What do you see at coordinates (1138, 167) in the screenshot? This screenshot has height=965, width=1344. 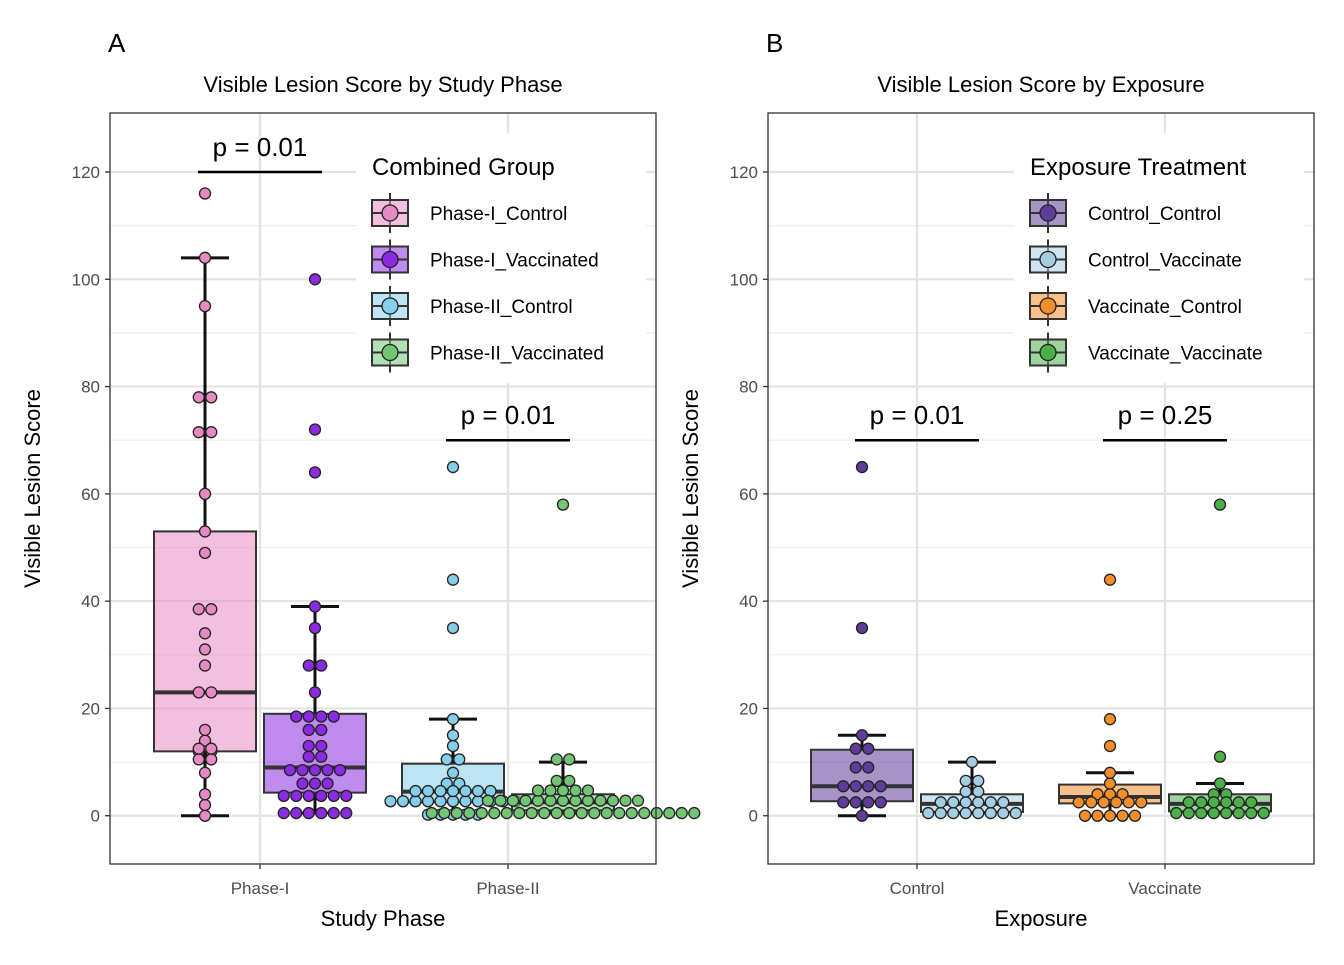 I see `legend-title: Exposure Treatment` at bounding box center [1138, 167].